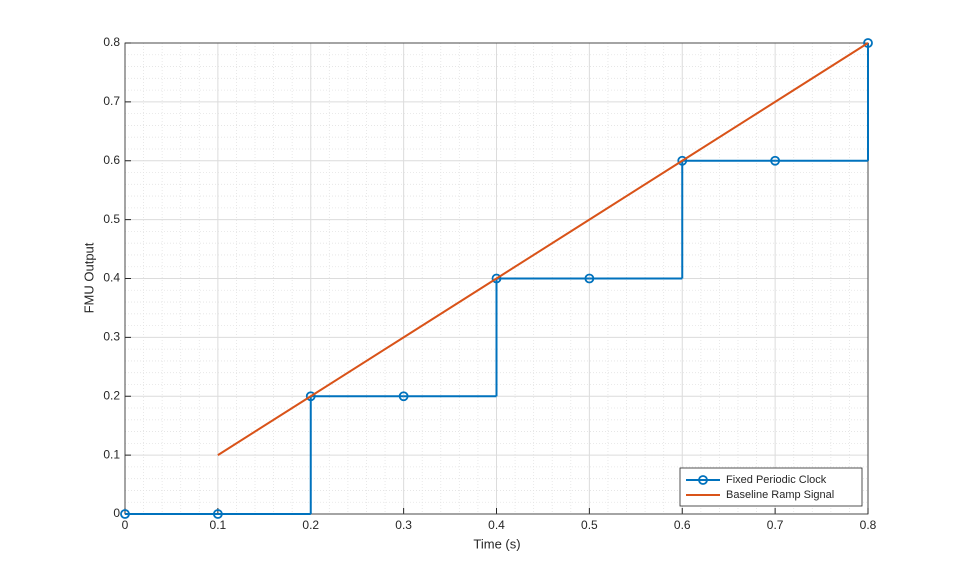  What do you see at coordinates (111, 278) in the screenshot?
I see `y-tick-label: 0.4` at bounding box center [111, 278].